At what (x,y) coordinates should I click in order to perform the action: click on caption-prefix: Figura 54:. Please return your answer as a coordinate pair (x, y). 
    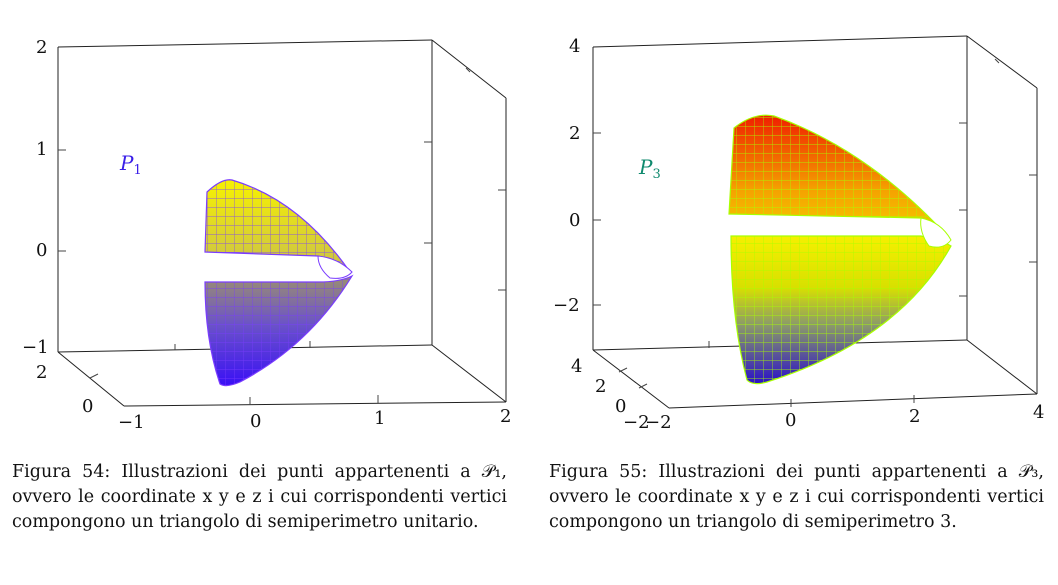
    Looking at the image, I should click on (61, 472).